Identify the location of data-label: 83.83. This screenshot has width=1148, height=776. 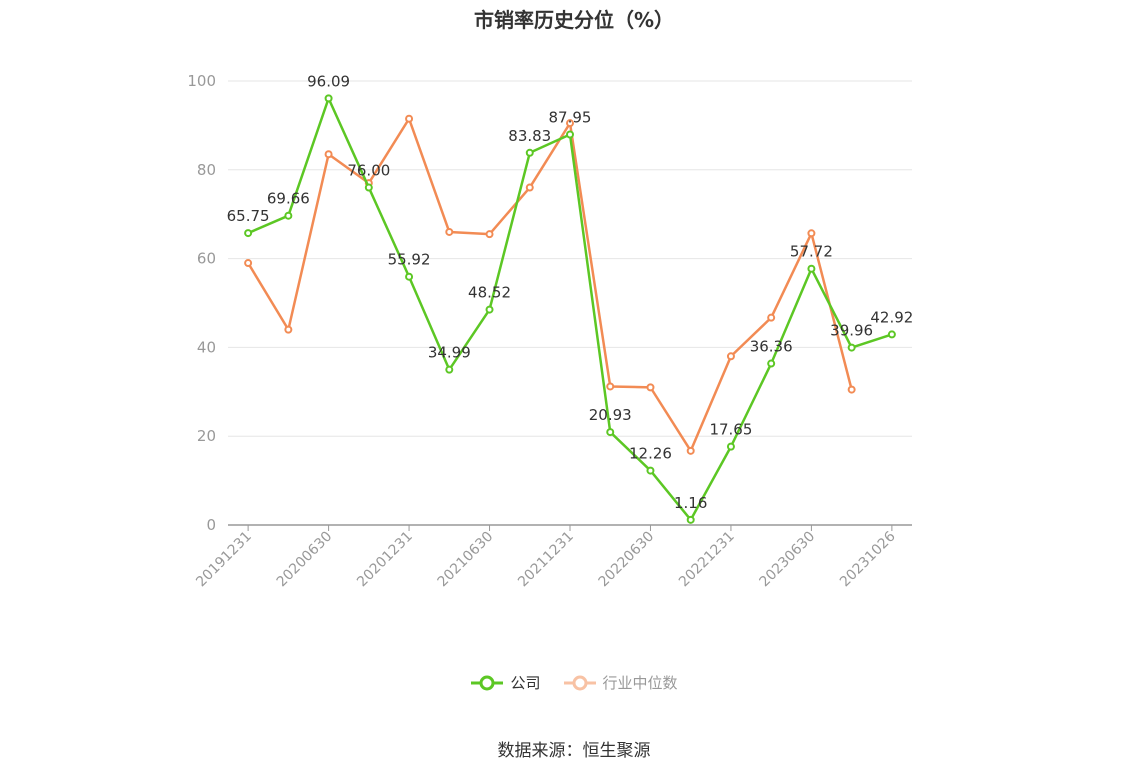
(529, 136).